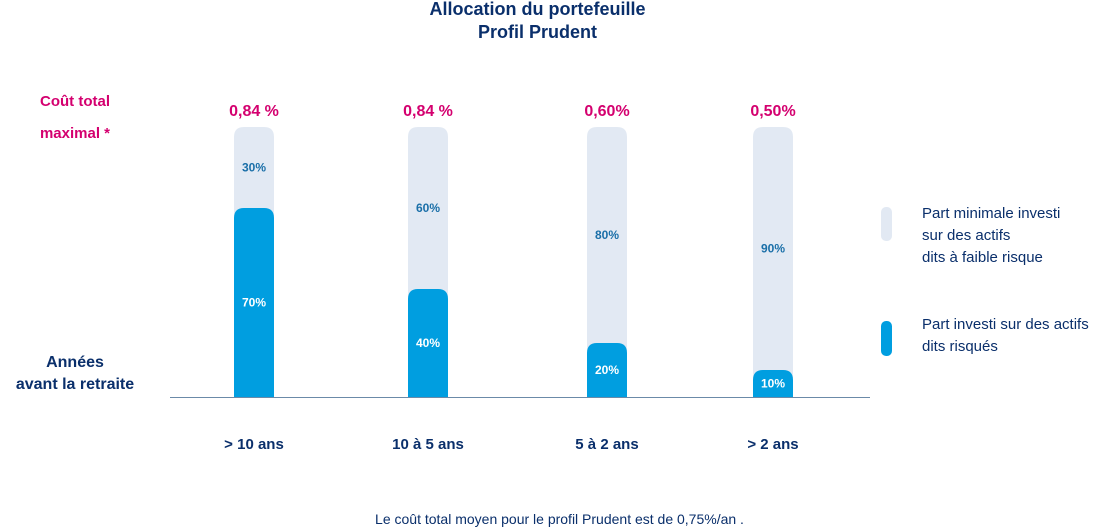 The height and width of the screenshot is (531, 1119). What do you see at coordinates (991, 213) in the screenshot?
I see `legend-text-low-risk-1: Part minimale investi` at bounding box center [991, 213].